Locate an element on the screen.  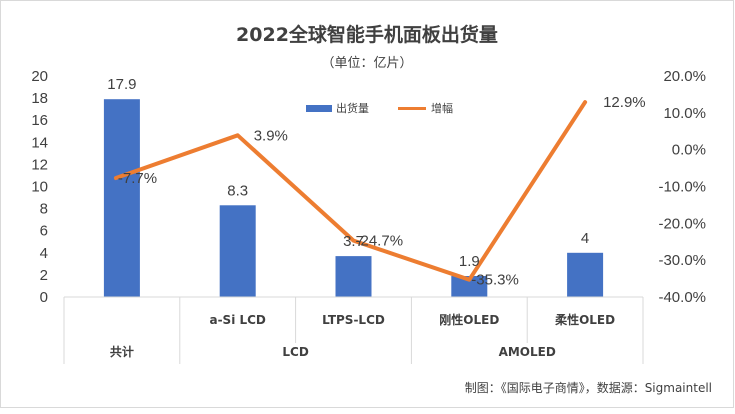
bar-value-label: 8.3 is located at coordinates (237, 190).